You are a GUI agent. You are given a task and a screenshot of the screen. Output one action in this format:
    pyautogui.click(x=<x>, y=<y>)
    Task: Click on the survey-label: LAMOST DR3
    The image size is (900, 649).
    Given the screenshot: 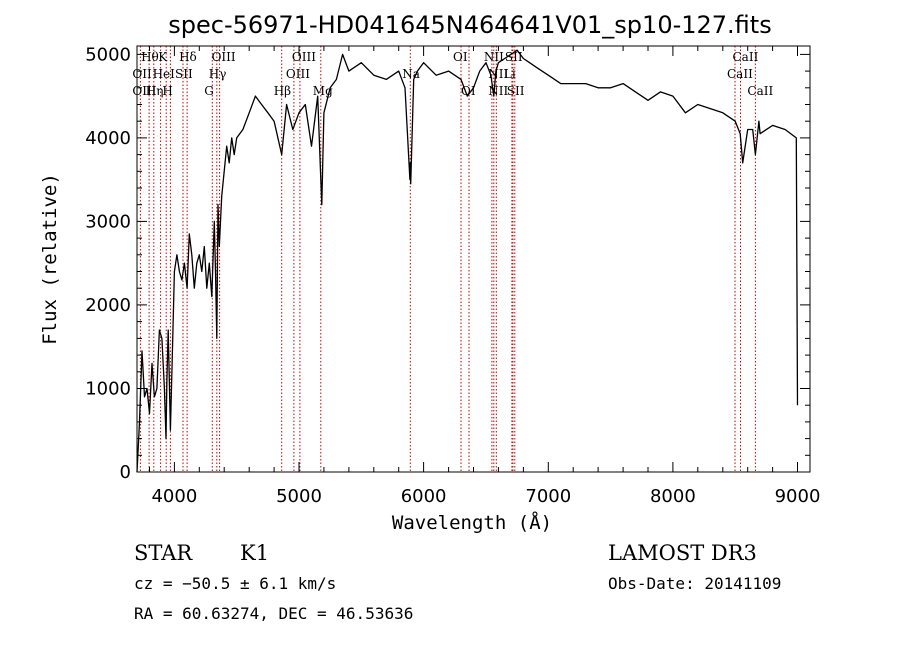 What is the action you would take?
    pyautogui.click(x=682, y=553)
    